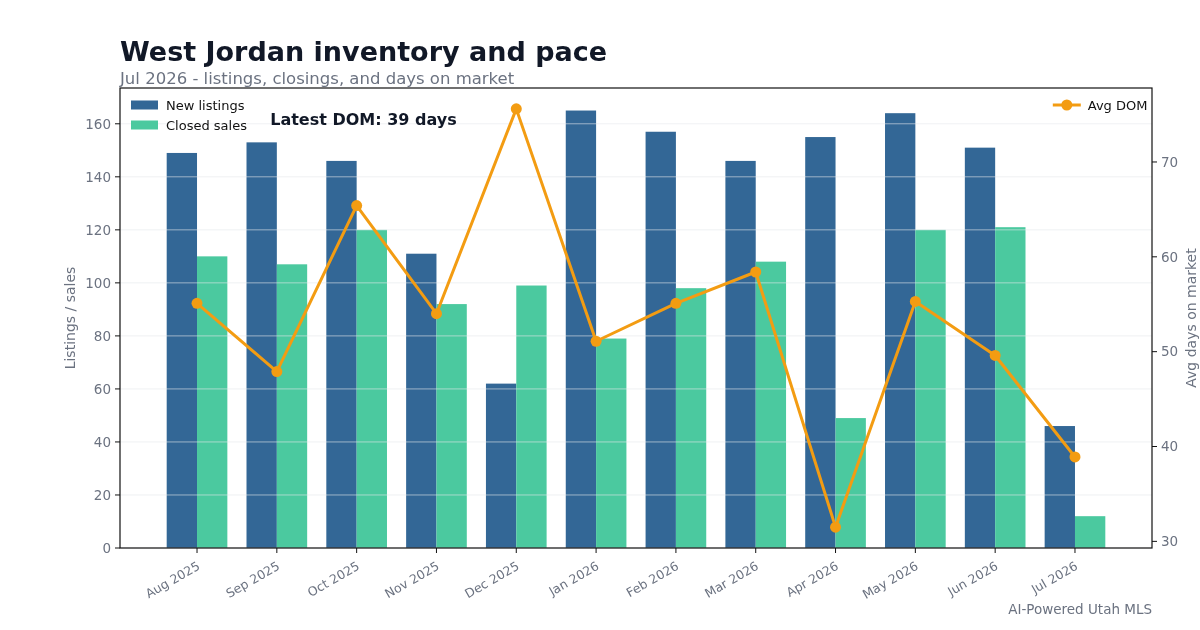 This screenshot has height=630, width=1200. Describe the element at coordinates (70, 318) in the screenshot. I see `y-axis-title: Listings / sales` at that location.